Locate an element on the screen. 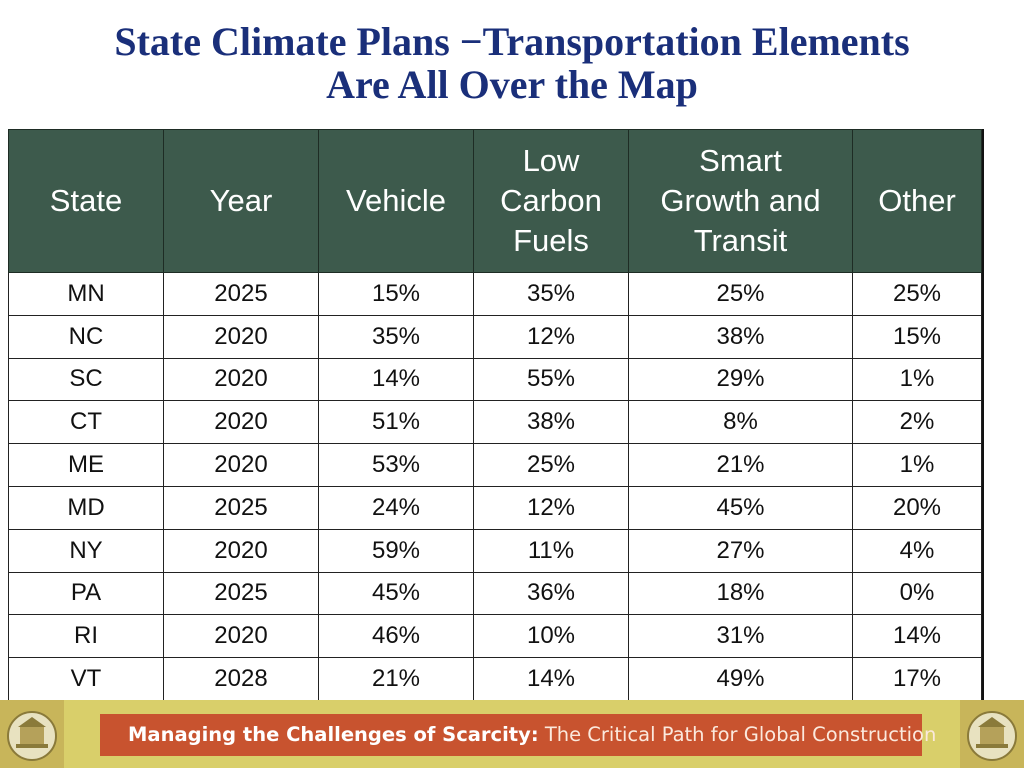  cell-vehicle: 35% is located at coordinates (396, 336).